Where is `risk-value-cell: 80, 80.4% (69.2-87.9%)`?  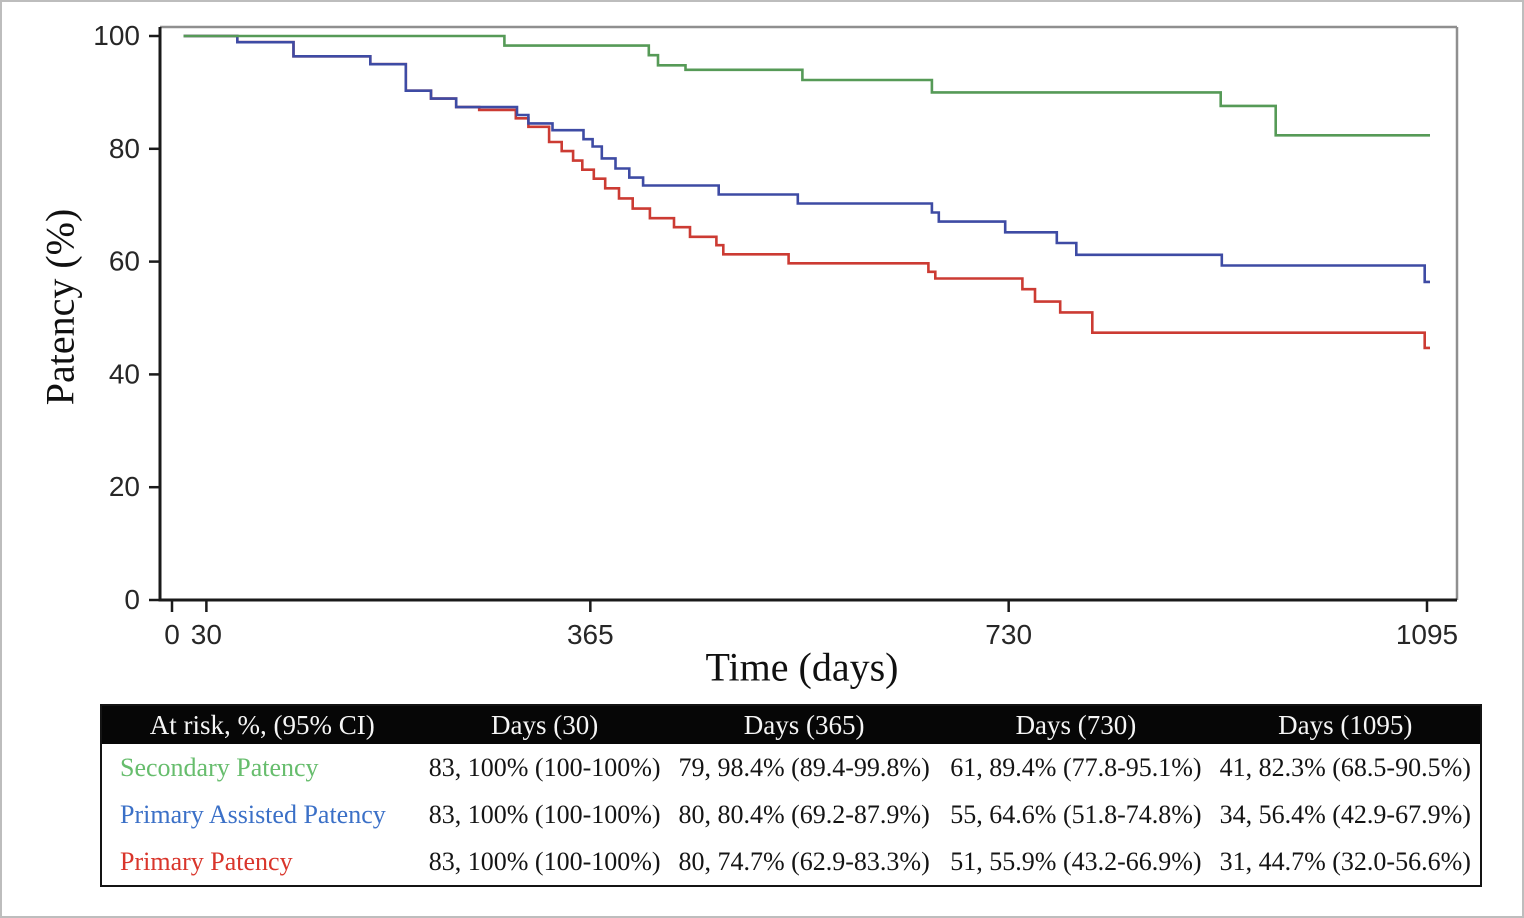 risk-value-cell: 80, 80.4% (69.2-87.9%) is located at coordinates (804, 814).